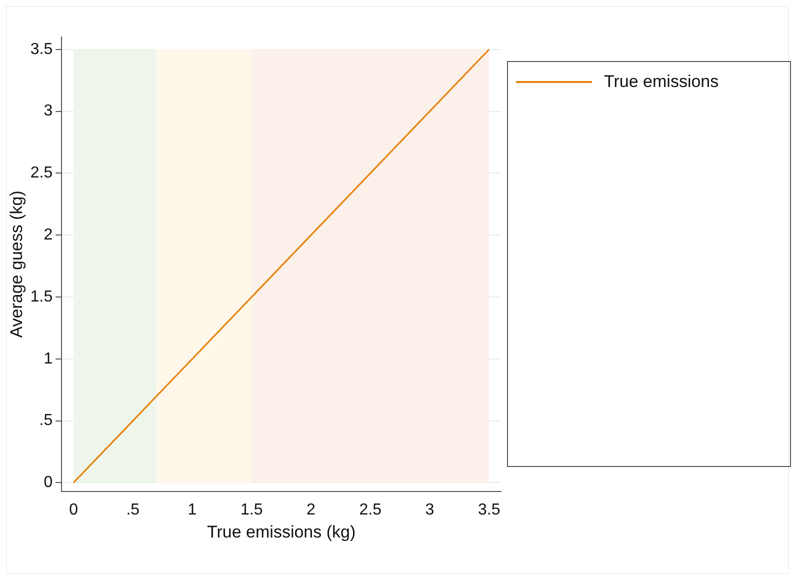 Image resolution: width=793 pixels, height=578 pixels. I want to click on x-tick-label: 3, so click(429, 509).